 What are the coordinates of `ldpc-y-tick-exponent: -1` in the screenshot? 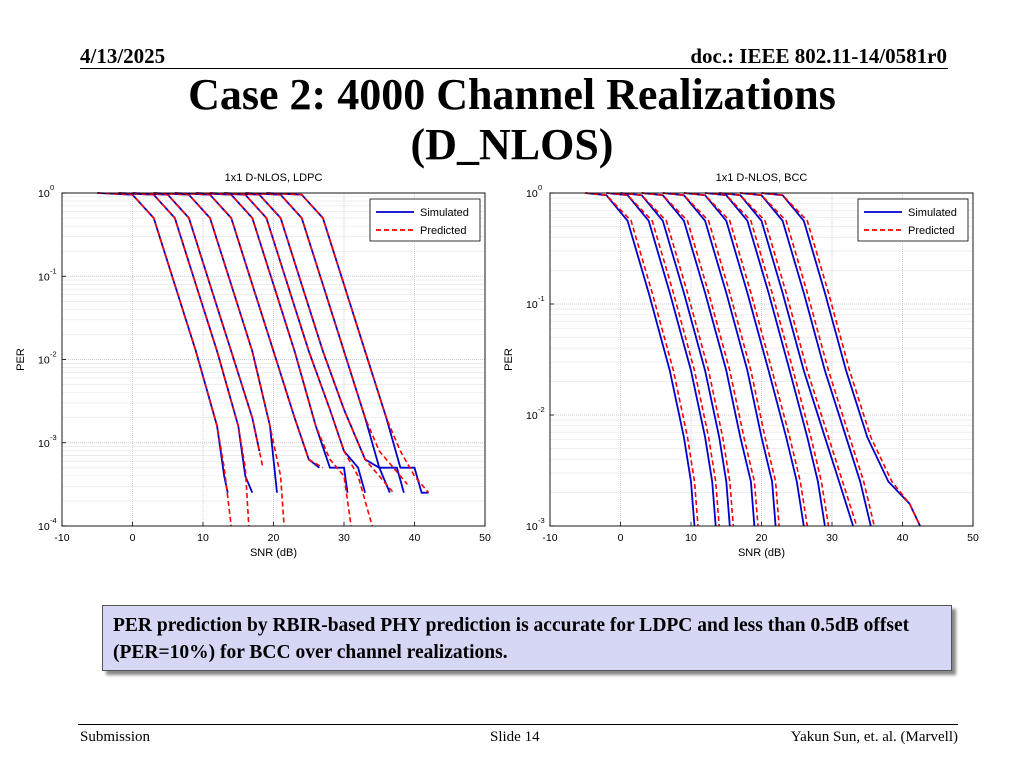 It's located at (53, 270).